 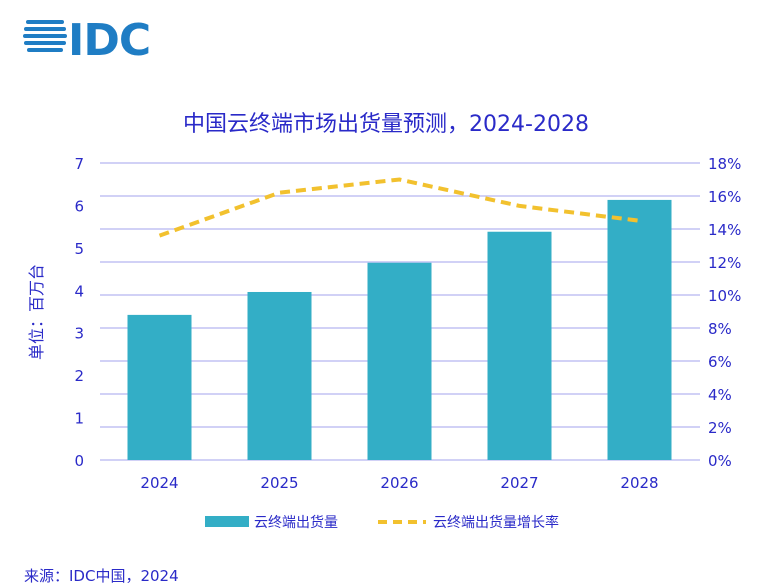 I want to click on x-tick-label: 2024, so click(x=159, y=483).